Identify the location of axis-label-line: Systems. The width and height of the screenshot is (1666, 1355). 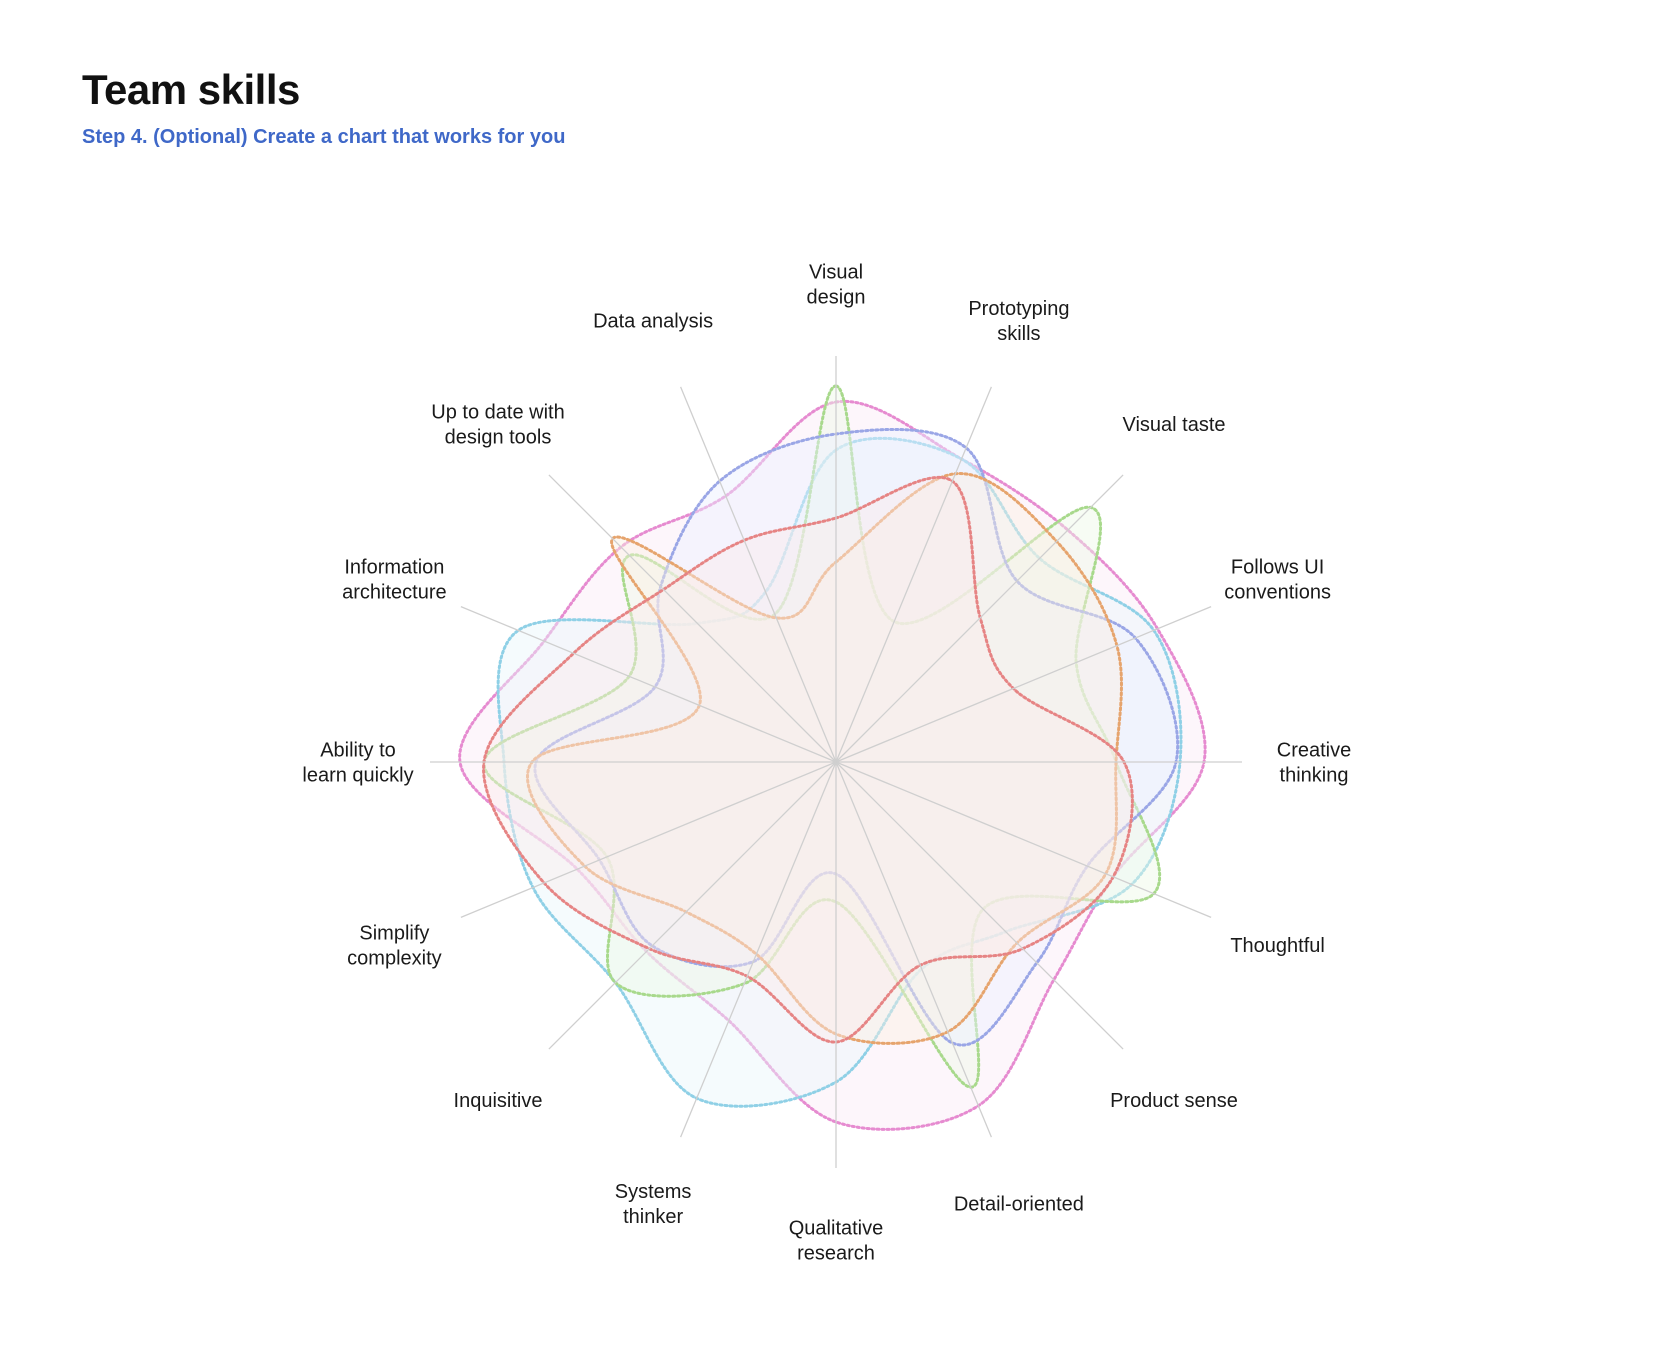
(653, 1192).